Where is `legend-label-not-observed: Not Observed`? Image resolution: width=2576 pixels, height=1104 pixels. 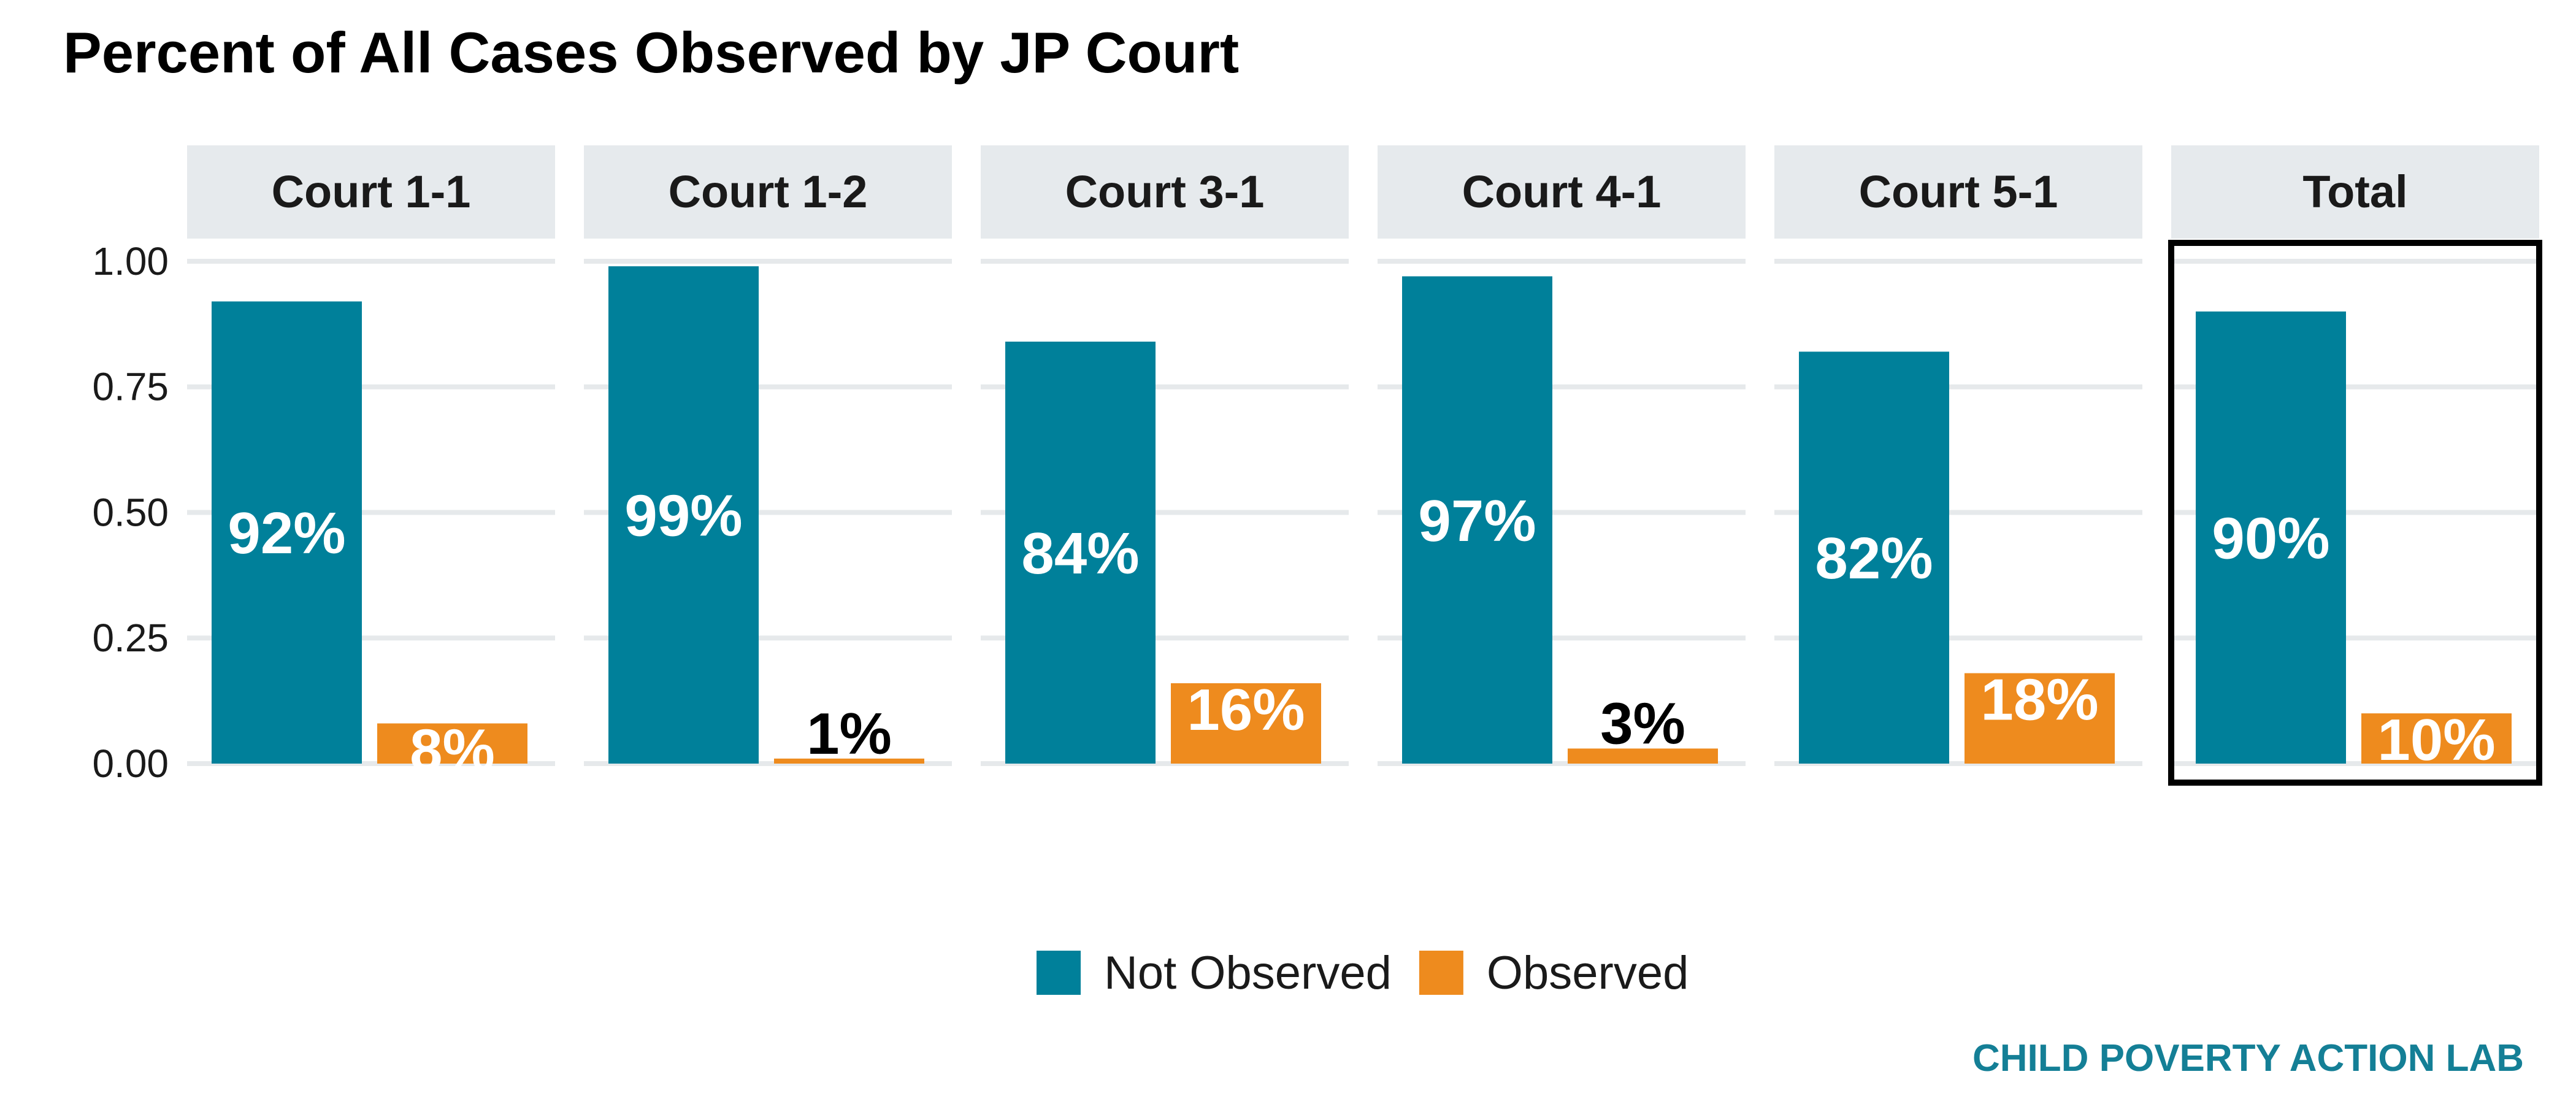 legend-label-not-observed: Not Observed is located at coordinates (1248, 973).